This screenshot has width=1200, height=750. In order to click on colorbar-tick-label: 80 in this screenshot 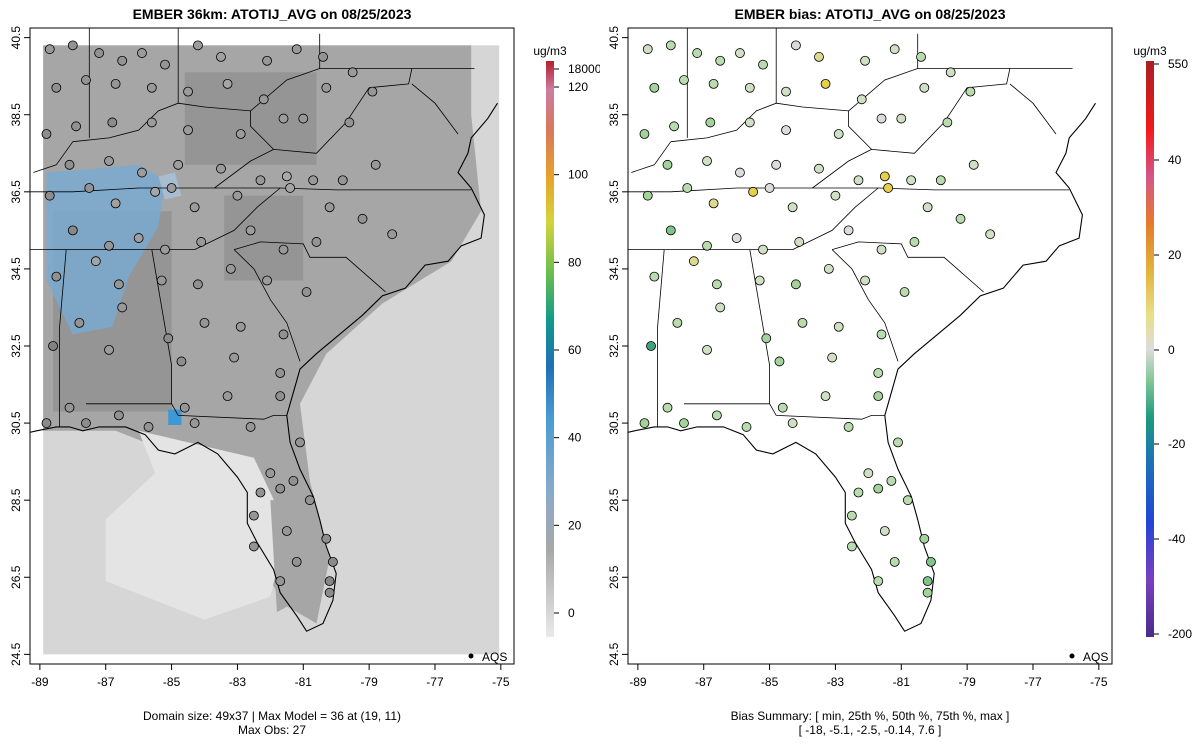, I will do `click(575, 262)`.